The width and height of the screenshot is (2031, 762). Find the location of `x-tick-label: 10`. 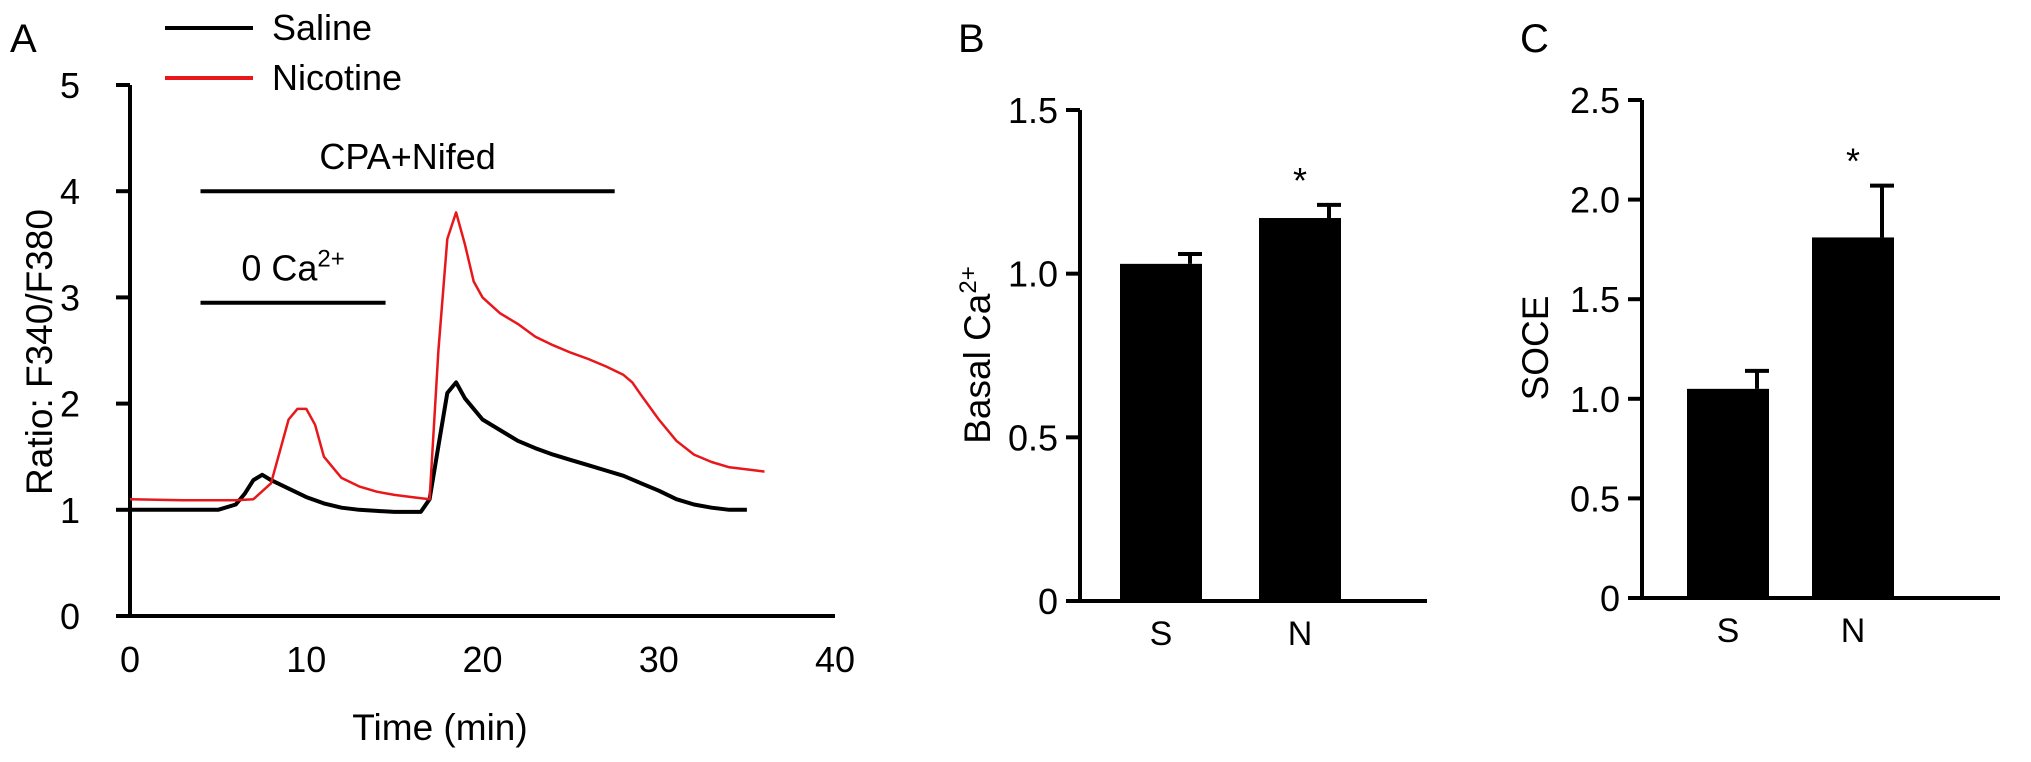

x-tick-label: 10 is located at coordinates (306, 659).